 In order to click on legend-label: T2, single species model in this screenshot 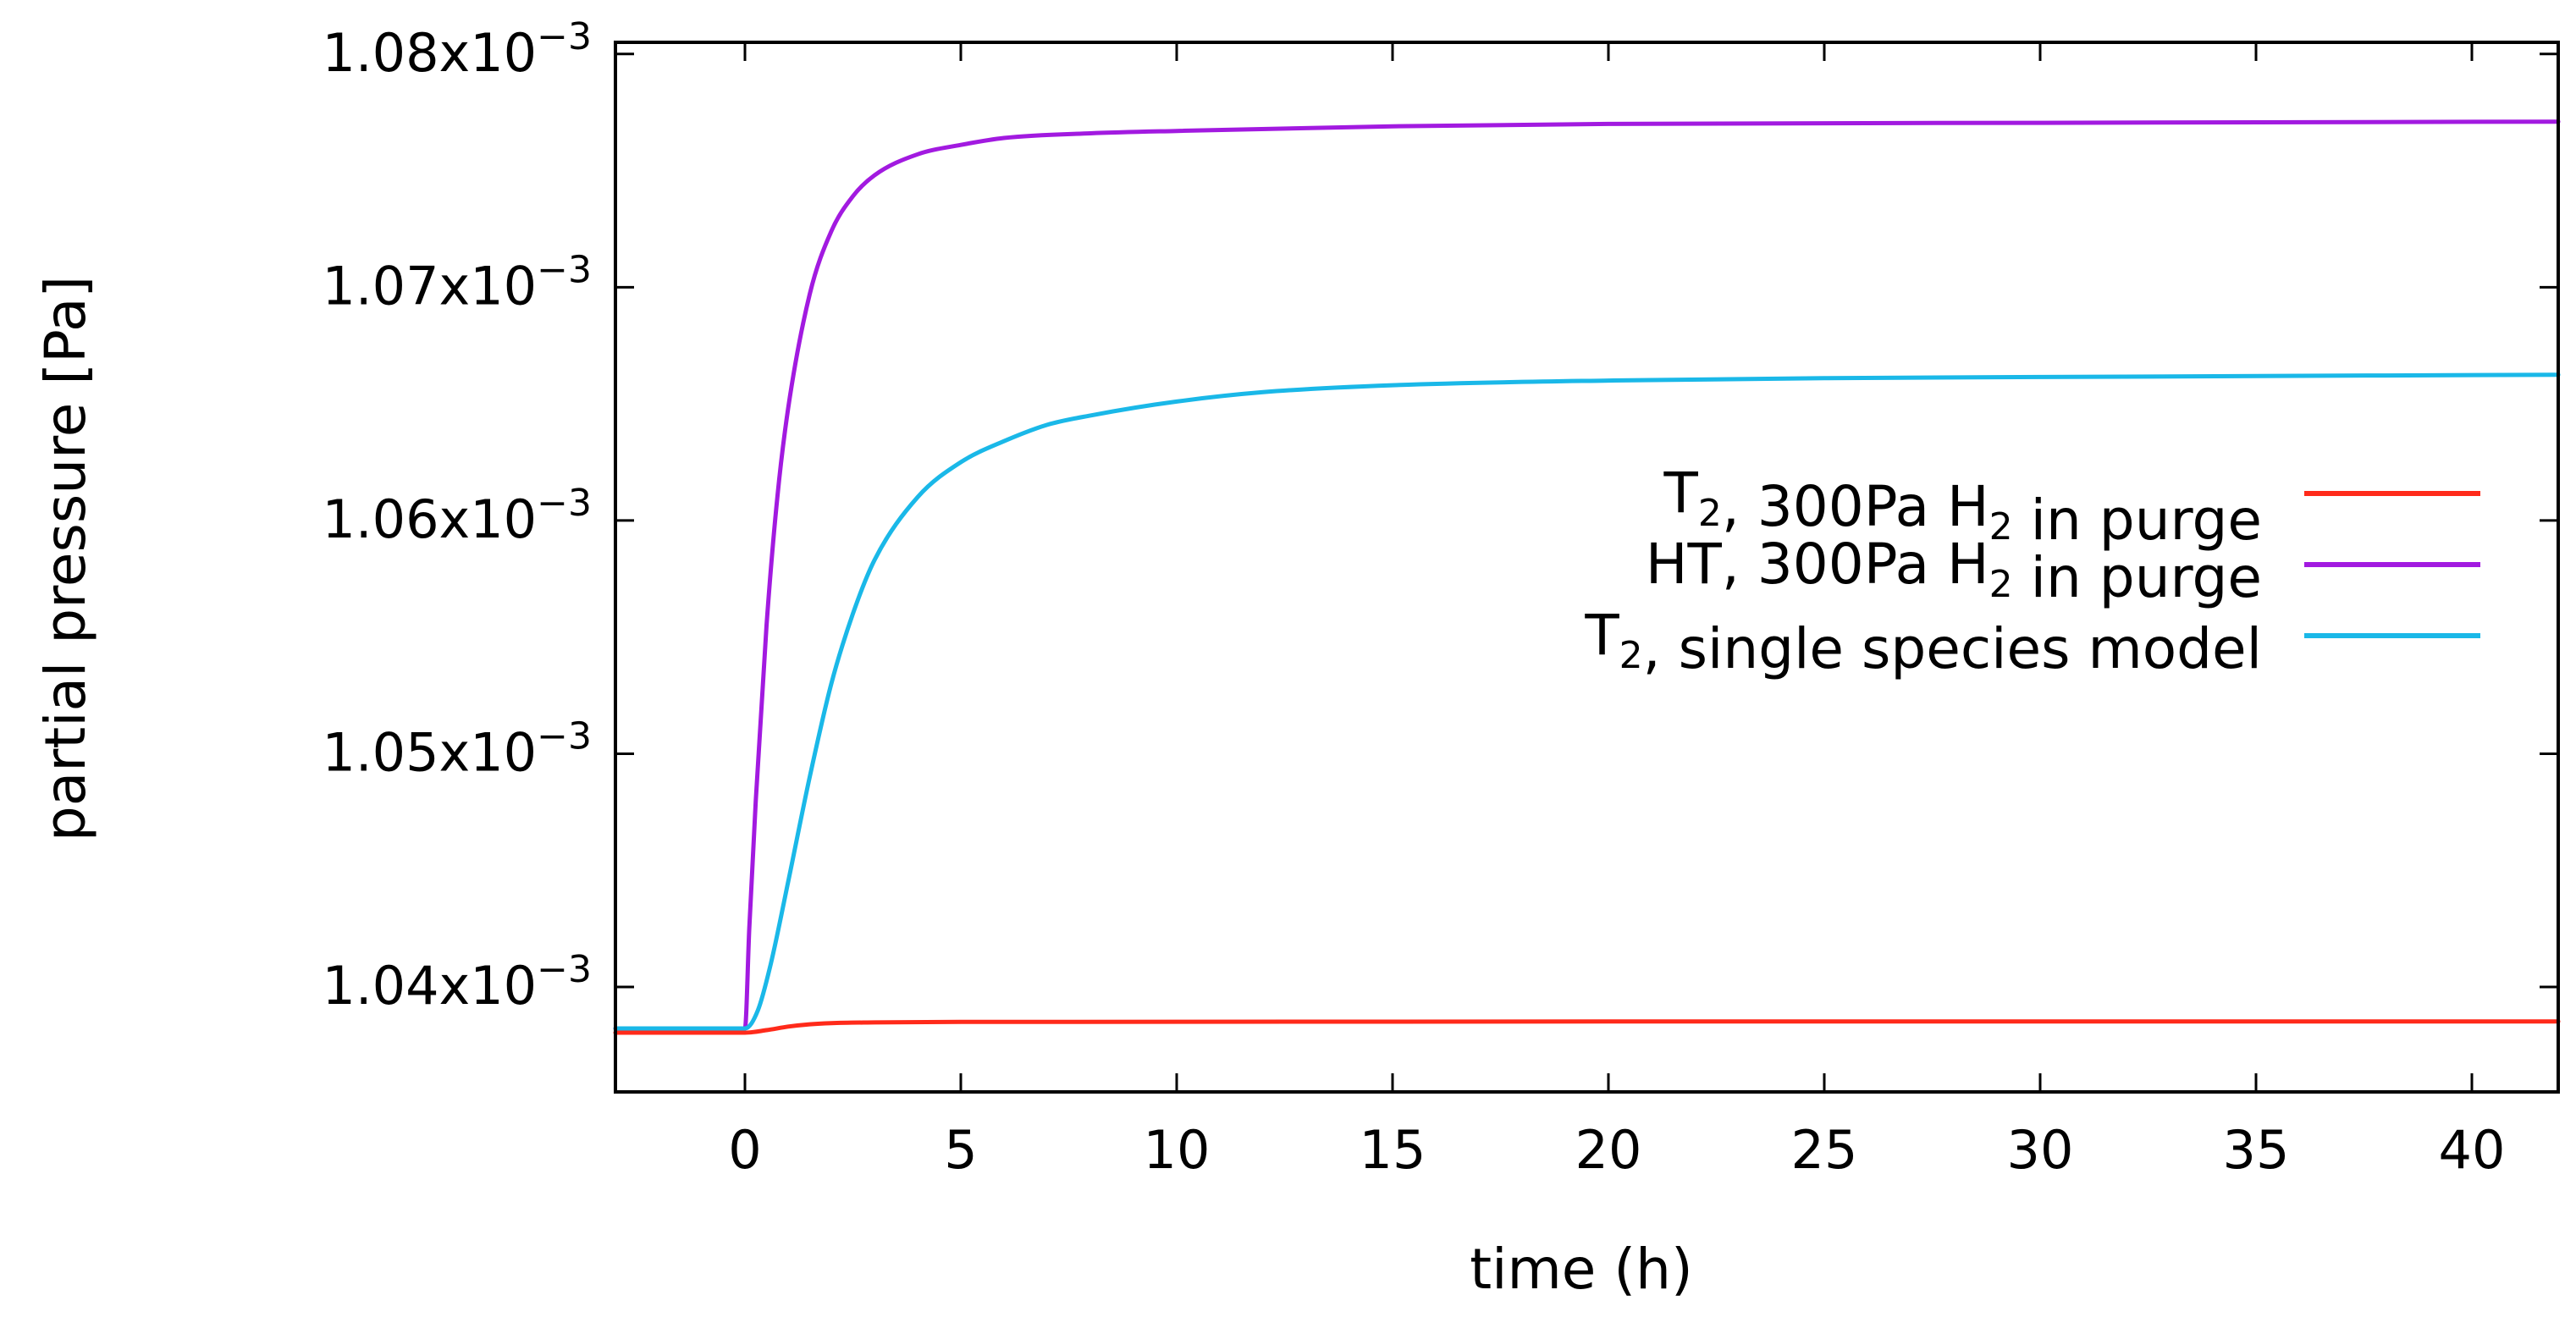, I will do `click(1923, 642)`.